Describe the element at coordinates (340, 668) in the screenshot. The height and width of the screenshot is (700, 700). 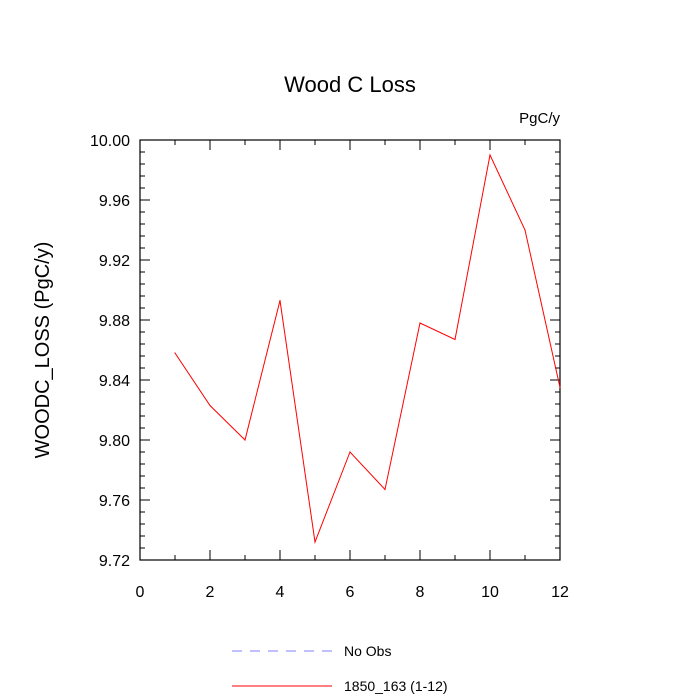
I see `legend: No Obs 1850_163 (1-12)` at that location.